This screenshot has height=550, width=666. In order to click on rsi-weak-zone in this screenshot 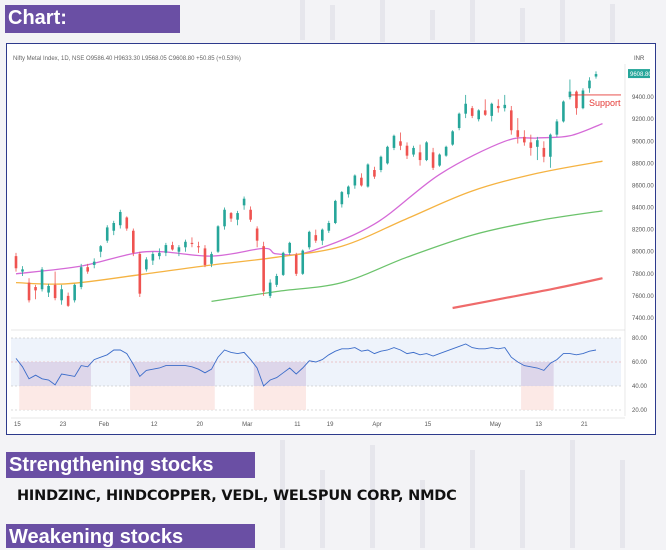, I will do `click(279, 374)`.